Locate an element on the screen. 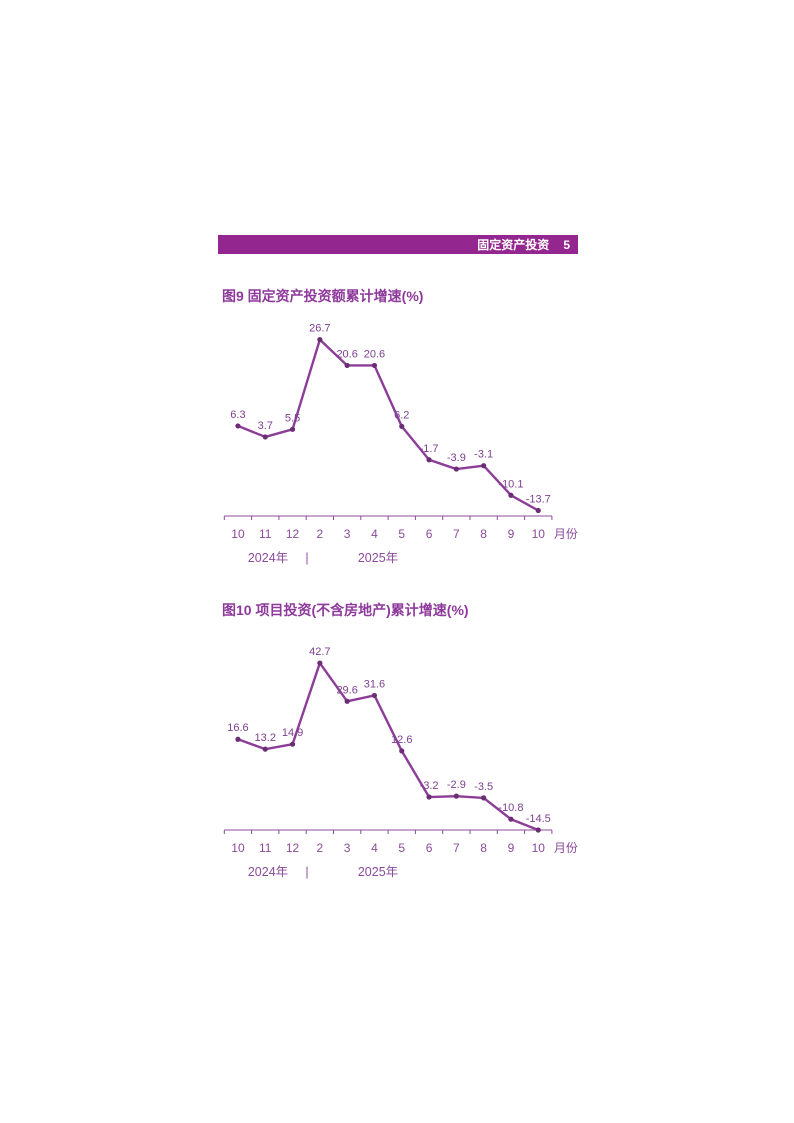 The image size is (794, 1123). data-label: -2.9 is located at coordinates (456, 785).